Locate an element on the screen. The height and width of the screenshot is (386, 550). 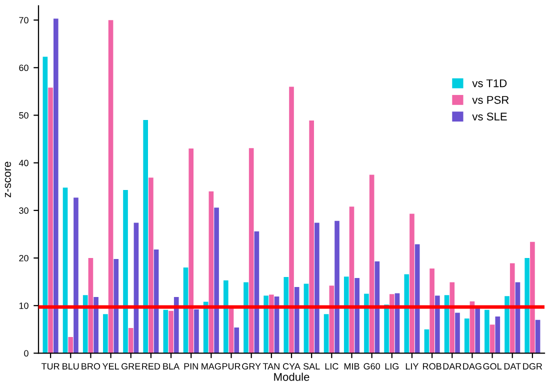
x-axis-title: Module is located at coordinates (292, 376).